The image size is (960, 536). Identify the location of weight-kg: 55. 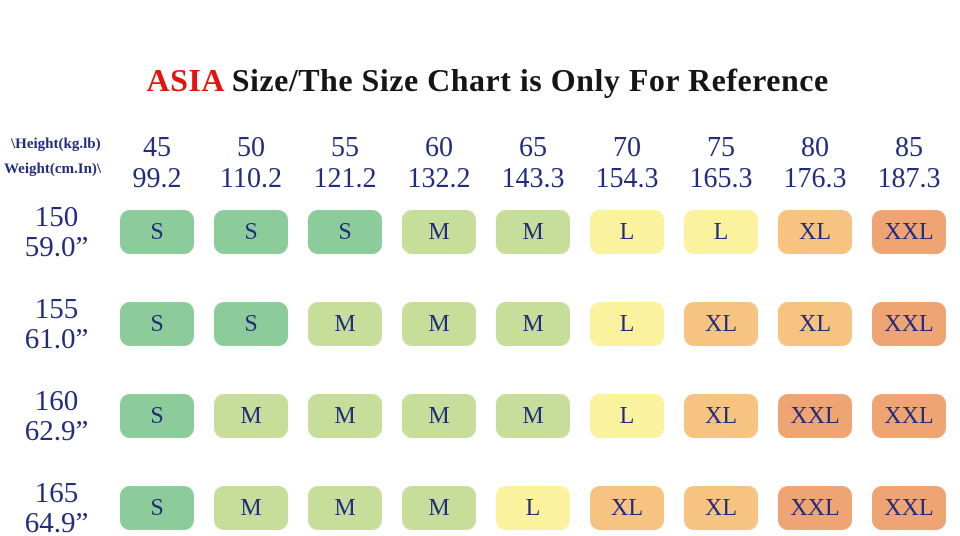
(345, 147).